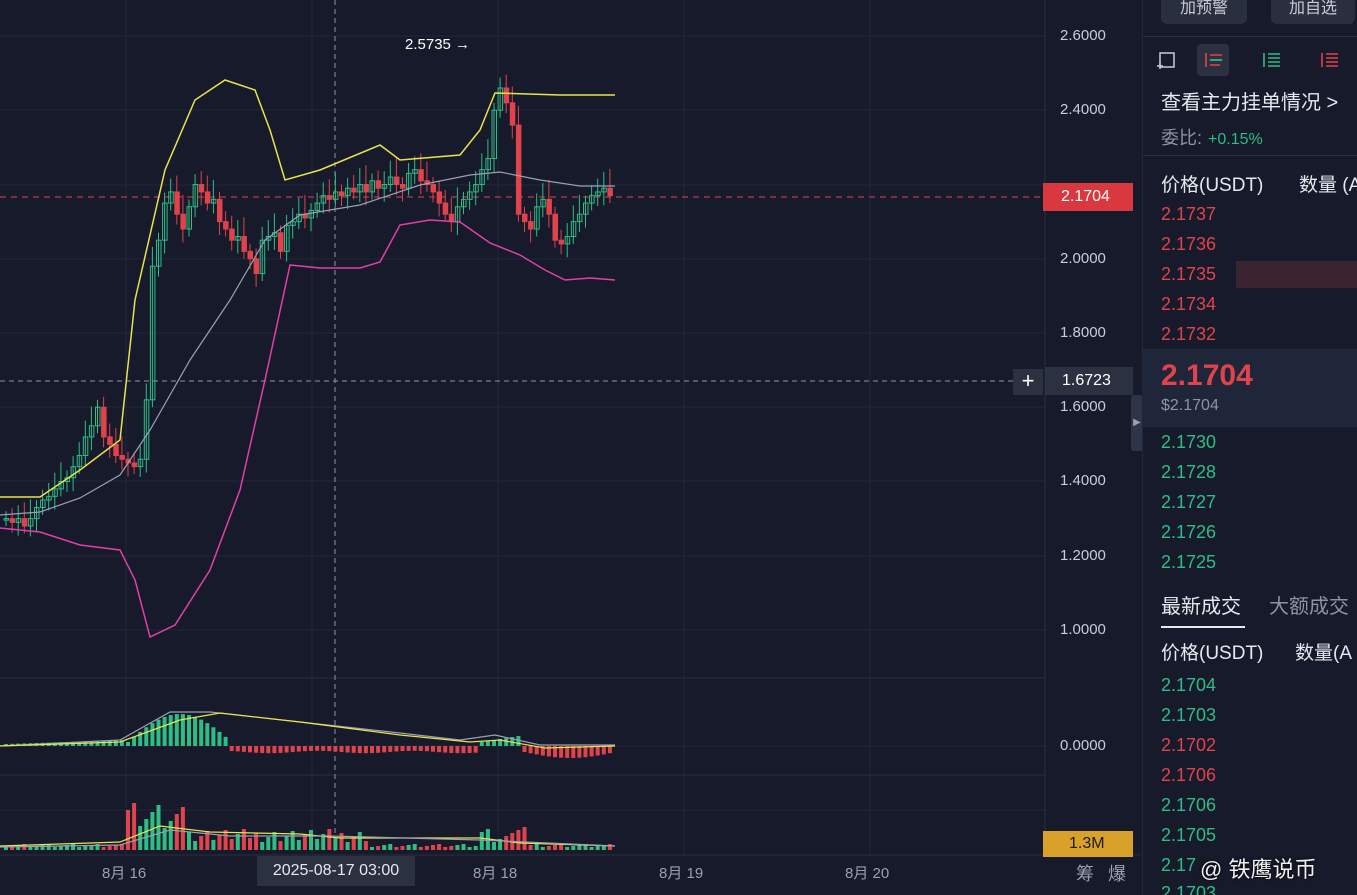 The image size is (1357, 895). What do you see at coordinates (1212, 185) in the screenshot?
I see `price-column-header: 价格(USDT)` at bounding box center [1212, 185].